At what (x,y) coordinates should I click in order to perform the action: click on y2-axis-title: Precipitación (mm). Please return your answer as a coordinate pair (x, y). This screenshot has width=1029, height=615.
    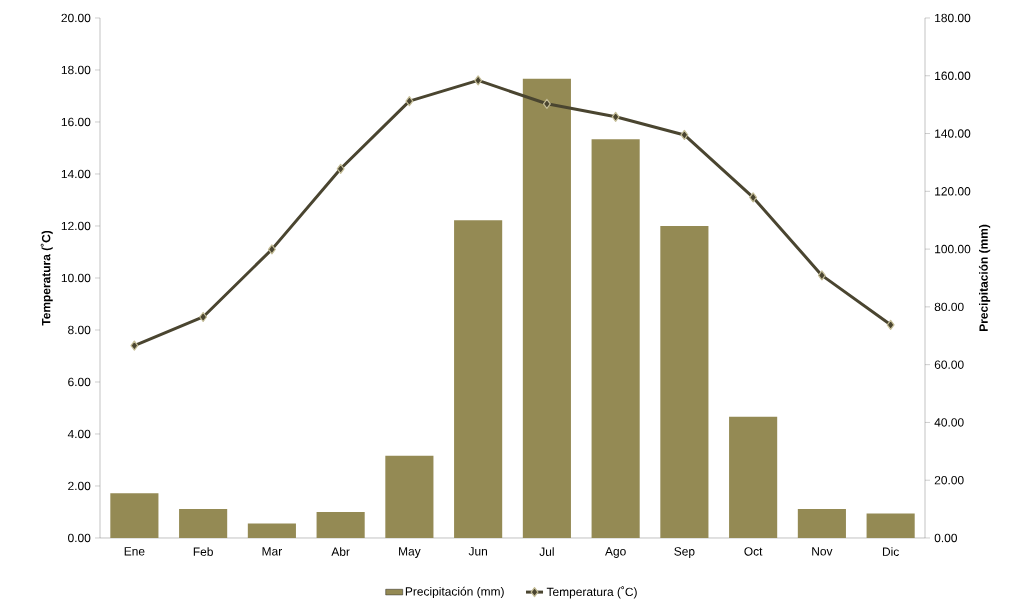
    Looking at the image, I should click on (984, 277).